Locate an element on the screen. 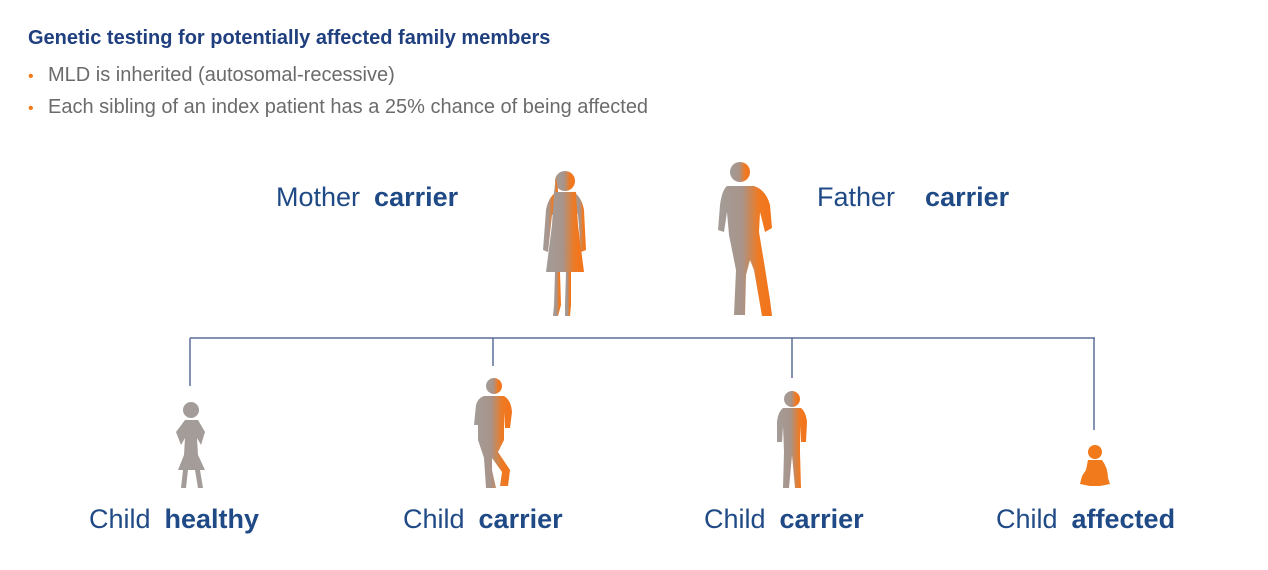  child-4-label: Child affected is located at coordinates (1086, 519).